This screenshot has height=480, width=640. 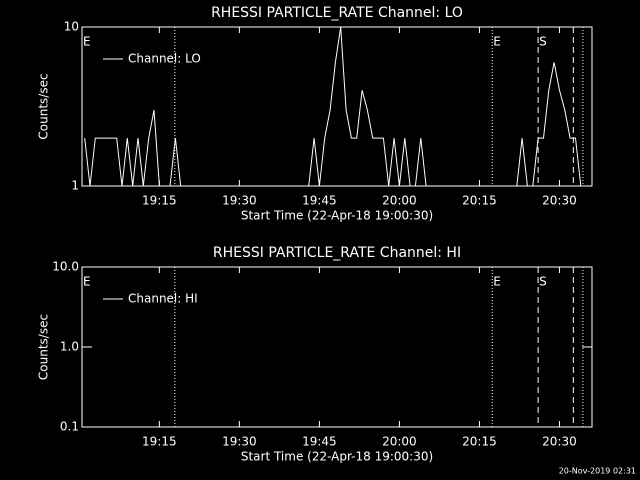 What do you see at coordinates (164, 59) in the screenshot?
I see `legend-label: Channel: LO` at bounding box center [164, 59].